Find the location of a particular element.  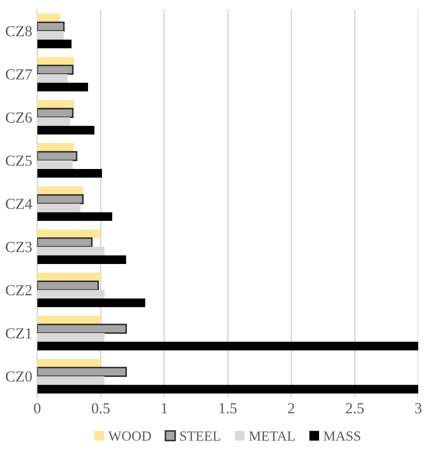

y-tick-label: CZ7 is located at coordinates (19, 74).